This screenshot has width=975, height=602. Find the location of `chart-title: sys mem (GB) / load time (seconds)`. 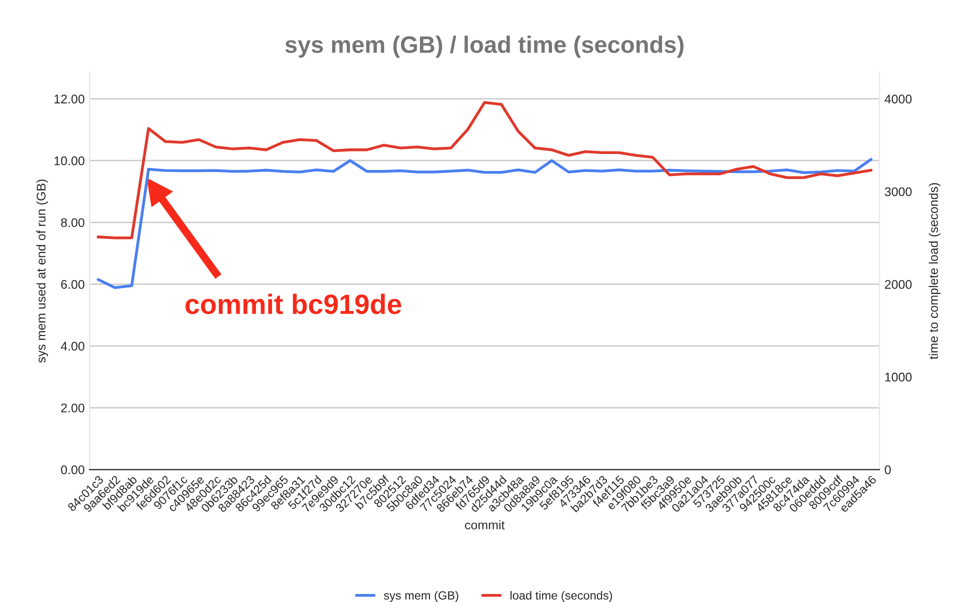

chart-title: sys mem (GB) / load time (seconds) is located at coordinates (484, 47).